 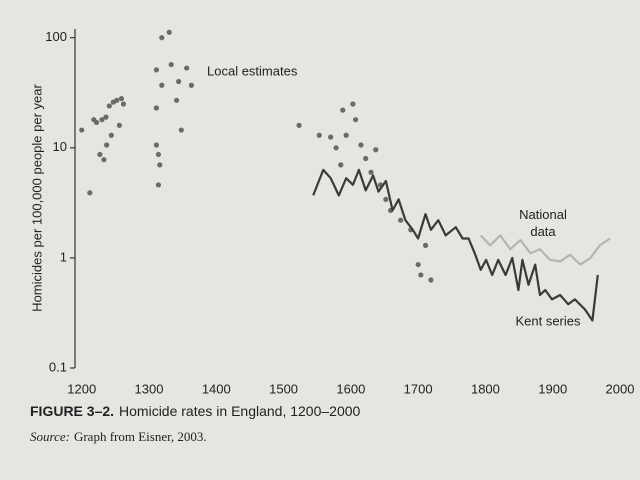 What do you see at coordinates (63, 256) in the screenshot?
I see `y-tick-label: 1` at bounding box center [63, 256].